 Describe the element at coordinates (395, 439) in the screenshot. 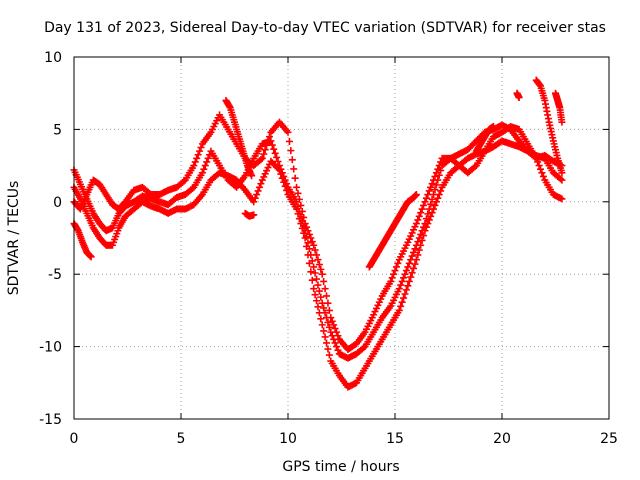

I see `x-tick-label: 15` at that location.